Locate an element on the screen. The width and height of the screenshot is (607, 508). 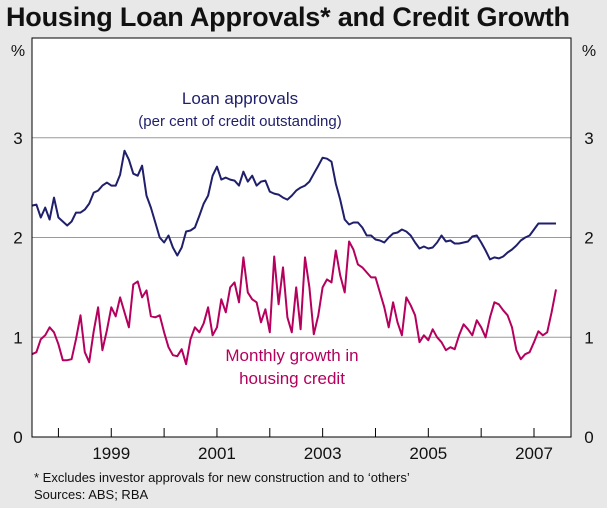
y-tick-label-left: 1 is located at coordinates (17, 337).